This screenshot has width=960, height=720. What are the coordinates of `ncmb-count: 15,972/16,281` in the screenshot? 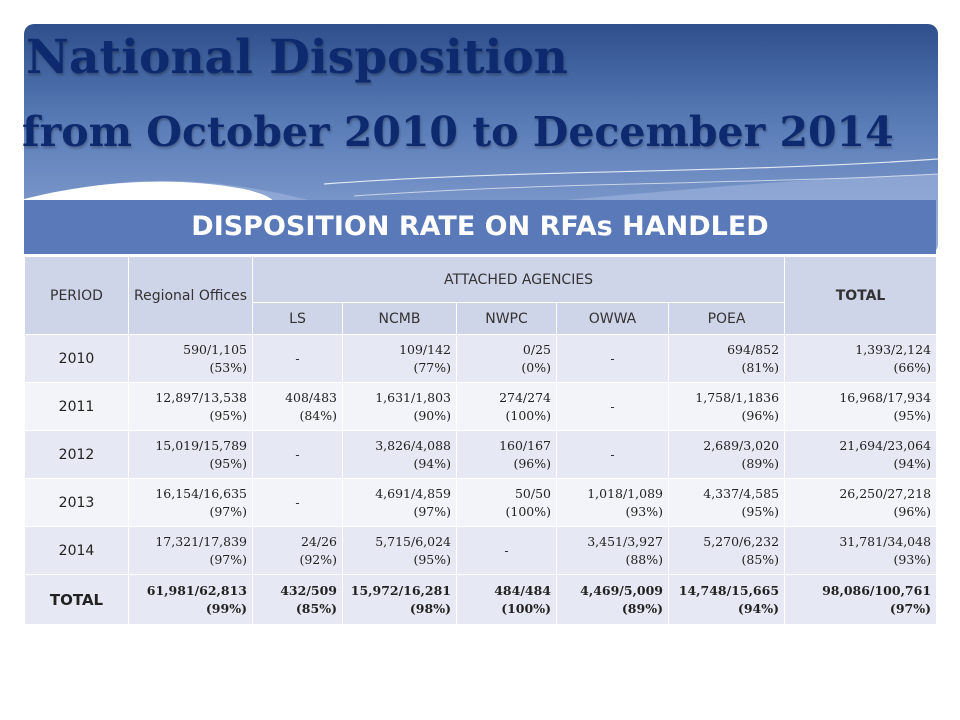 It's located at (400, 590).